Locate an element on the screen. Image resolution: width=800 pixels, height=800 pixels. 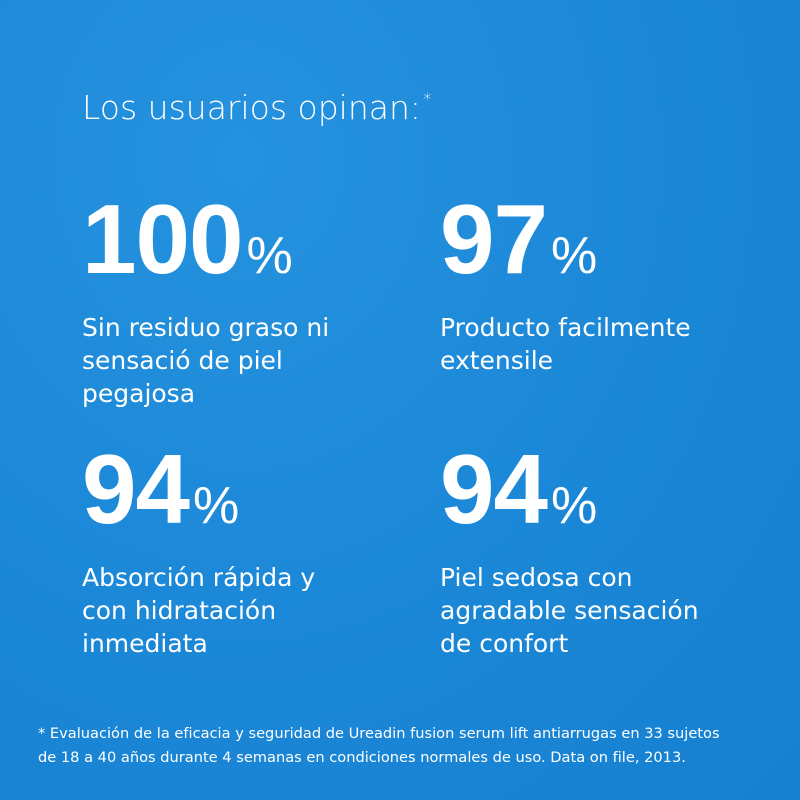
title-mark: * is located at coordinates (427, 100).